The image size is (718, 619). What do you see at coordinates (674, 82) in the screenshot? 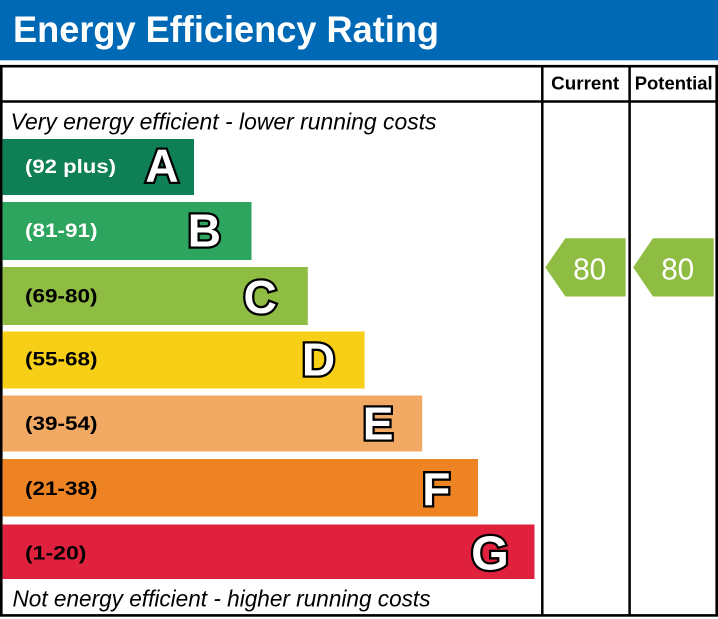
I see `svg-text: Potential` at bounding box center [674, 82].